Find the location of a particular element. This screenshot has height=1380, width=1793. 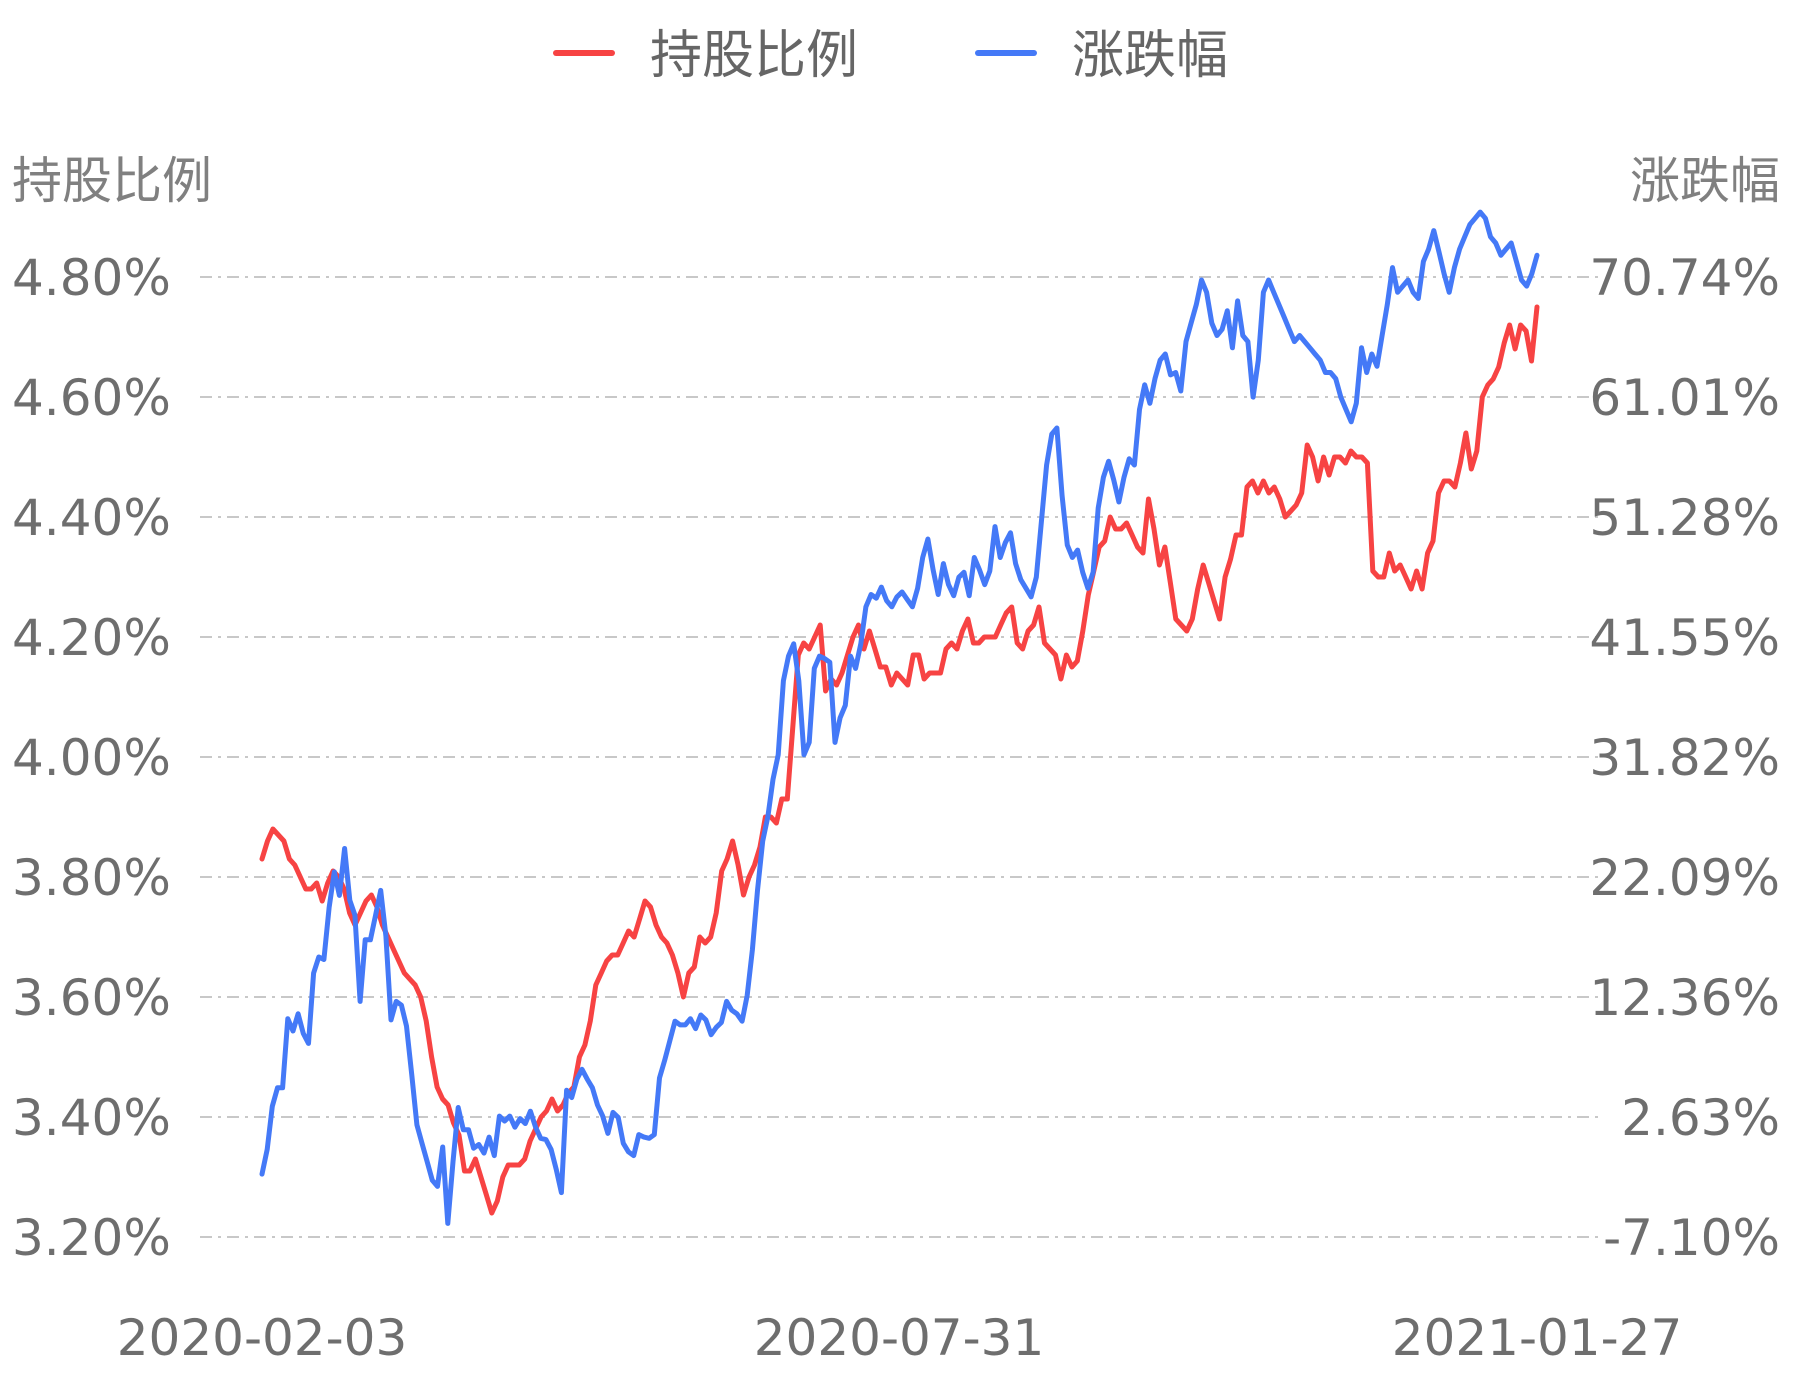

left-tick-label: 3.60% is located at coordinates (91, 998).